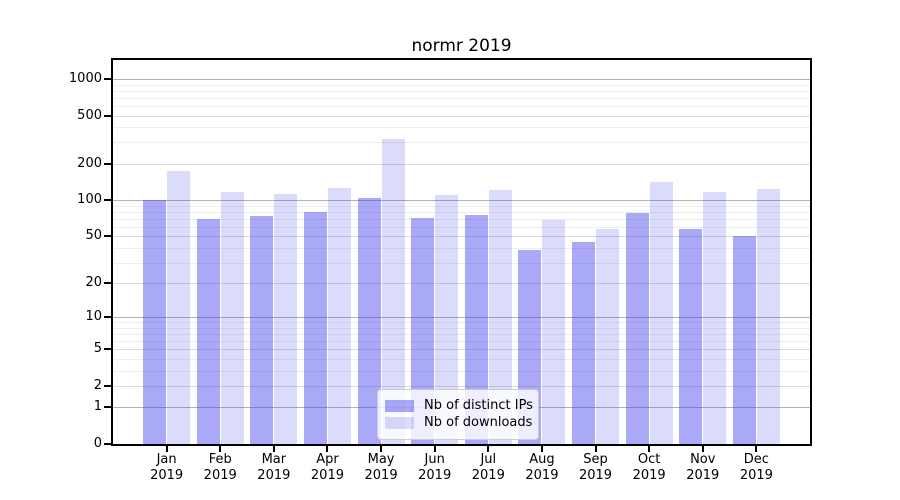 Image resolution: width=900 pixels, height=500 pixels. What do you see at coordinates (649, 467) in the screenshot?
I see `x-tick-label: Oct 2019` at bounding box center [649, 467].